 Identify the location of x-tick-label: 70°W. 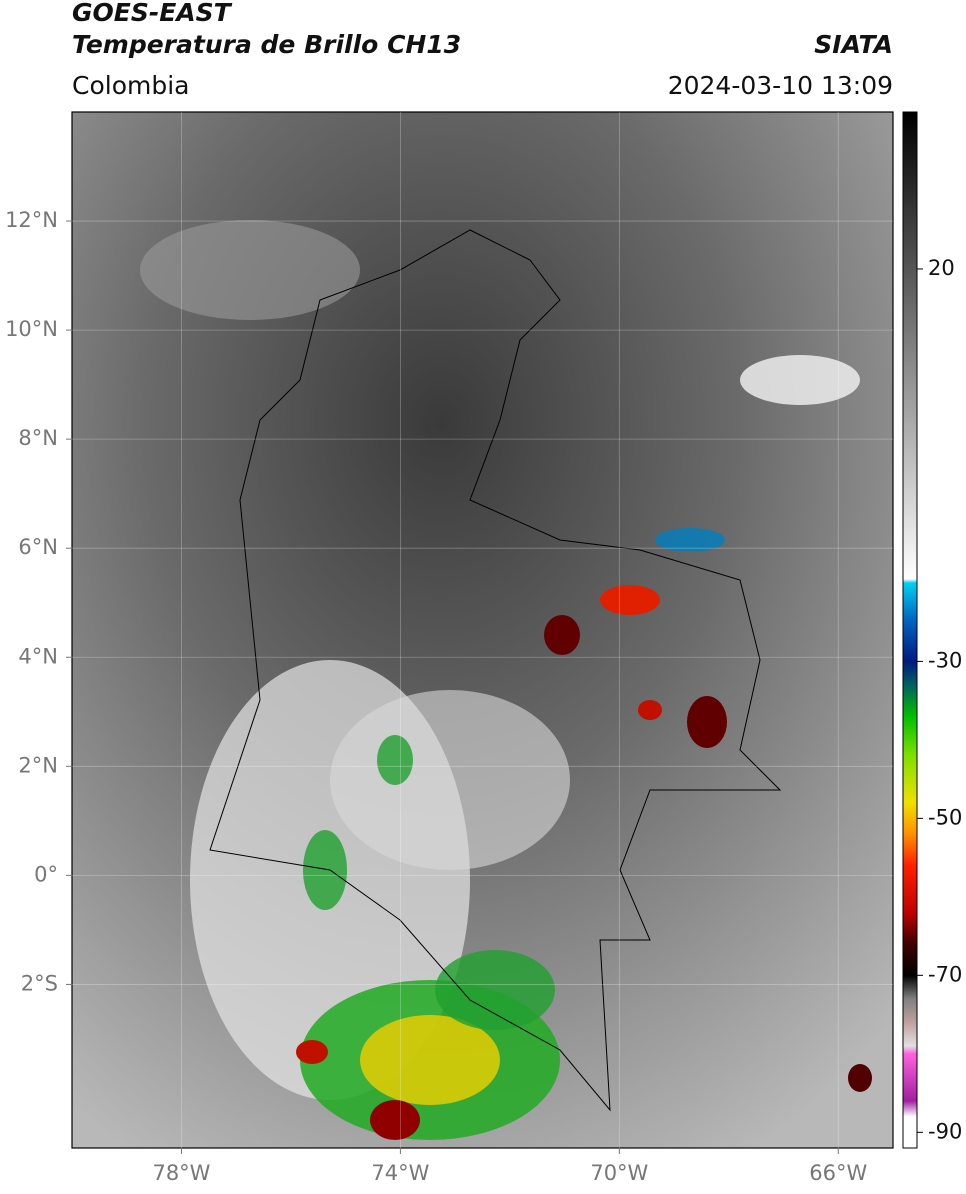
(619, 1173).